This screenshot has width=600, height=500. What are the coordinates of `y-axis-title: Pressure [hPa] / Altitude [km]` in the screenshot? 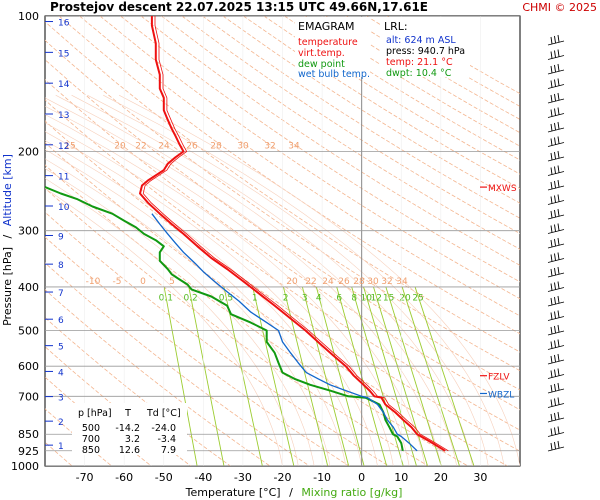 It's located at (7, 240).